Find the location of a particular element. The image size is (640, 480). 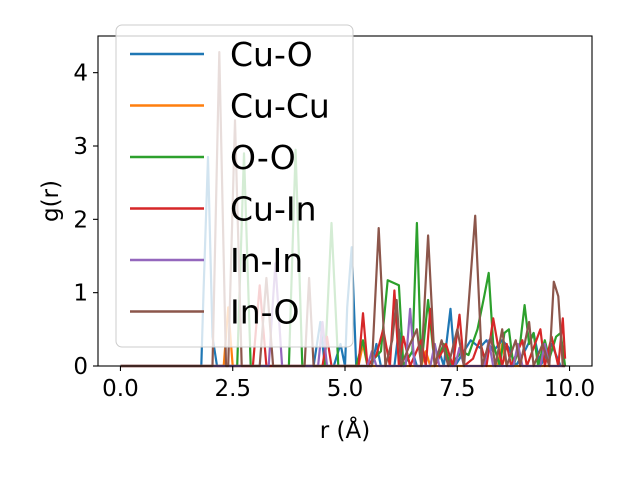

x-tick-label: 0.0 is located at coordinates (120, 389).